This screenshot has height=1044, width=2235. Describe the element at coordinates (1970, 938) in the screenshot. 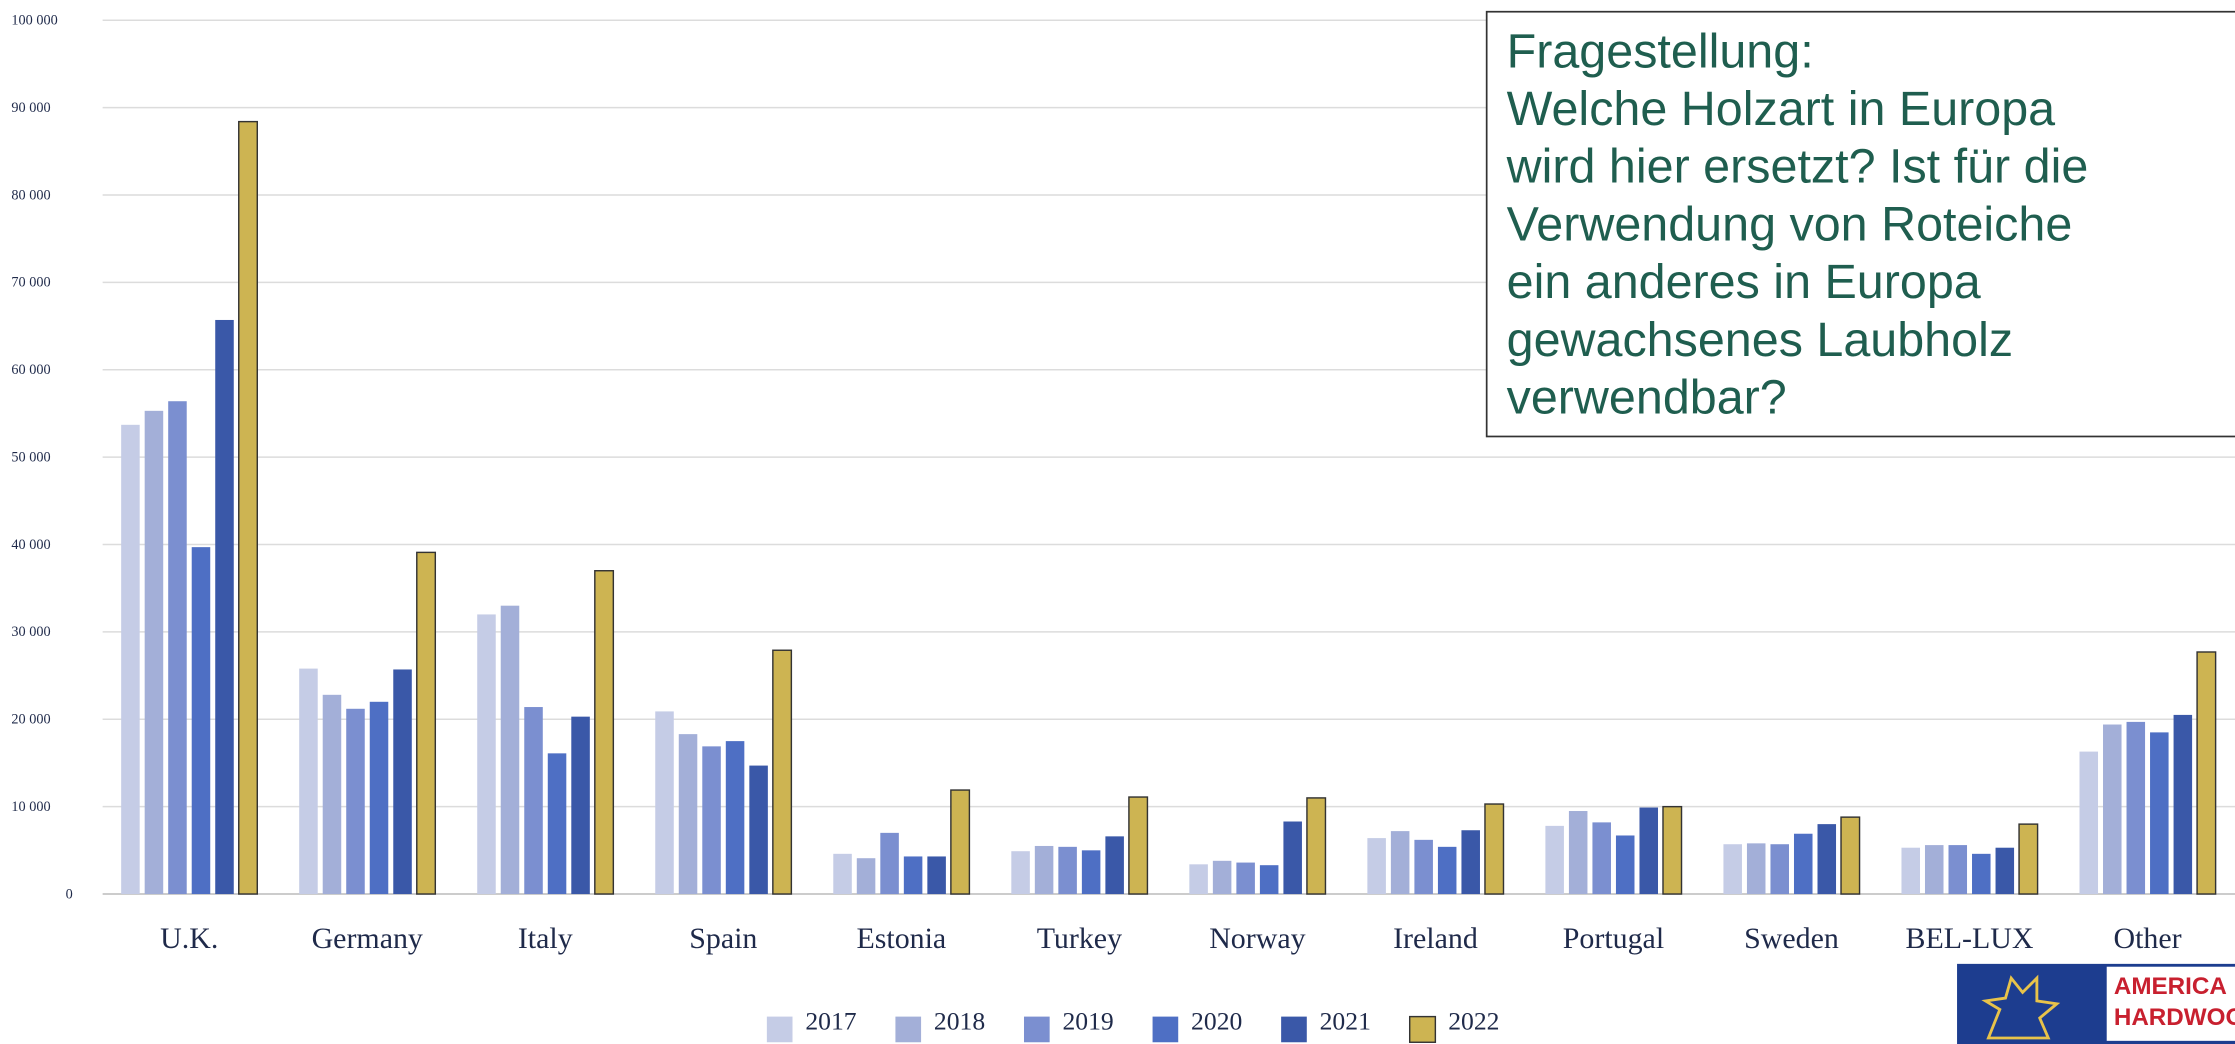

I see `x-tick-label: BEL-LUX` at that location.